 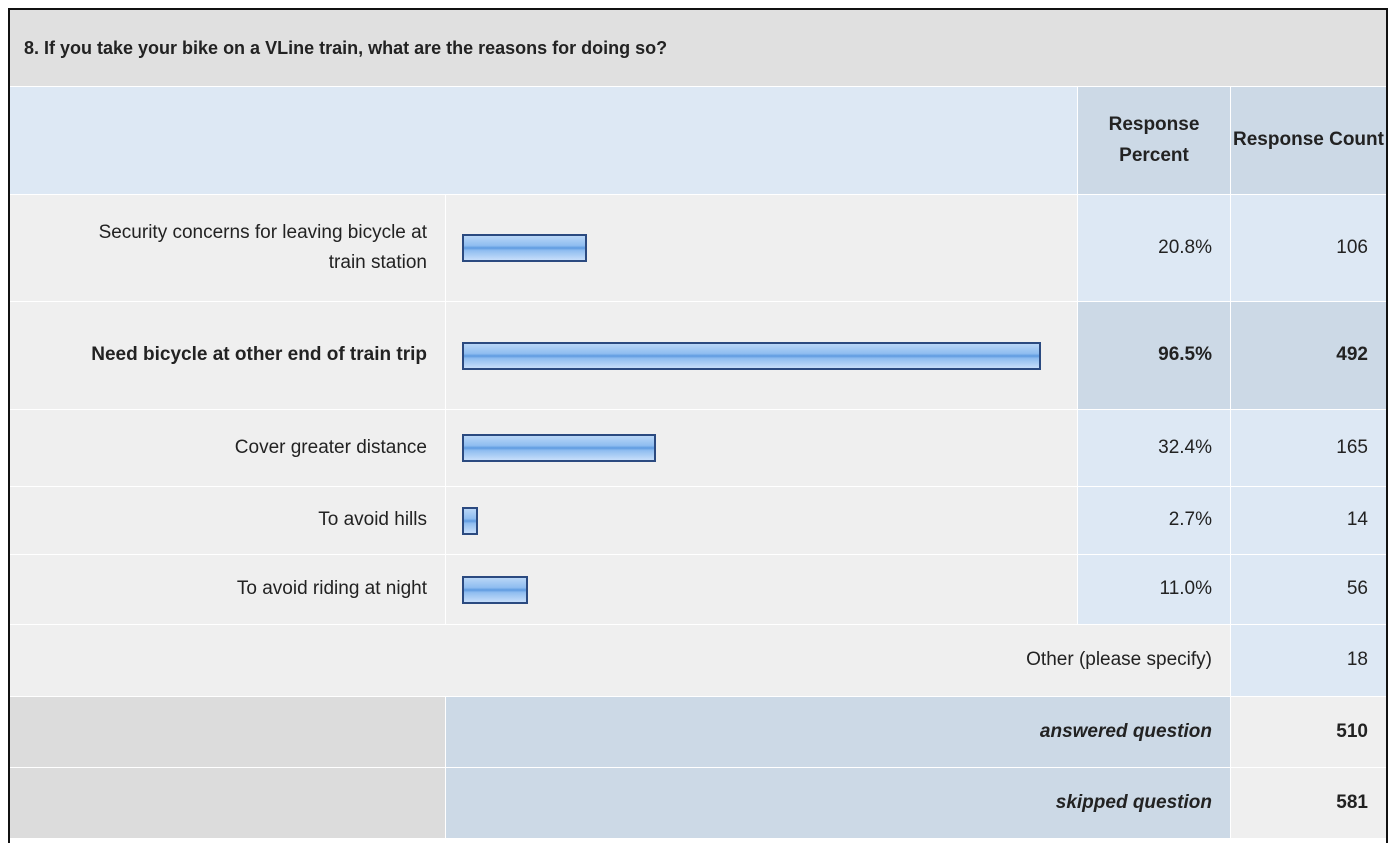 What do you see at coordinates (1308, 248) in the screenshot?
I see `response-count: 106` at bounding box center [1308, 248].